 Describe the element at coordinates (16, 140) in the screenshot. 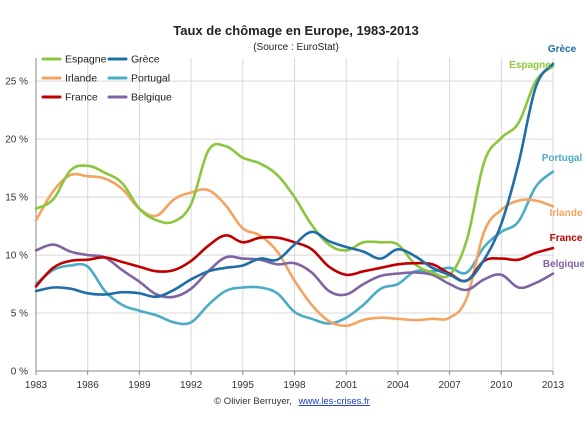

I see `y-tick-label: 20 %` at that location.